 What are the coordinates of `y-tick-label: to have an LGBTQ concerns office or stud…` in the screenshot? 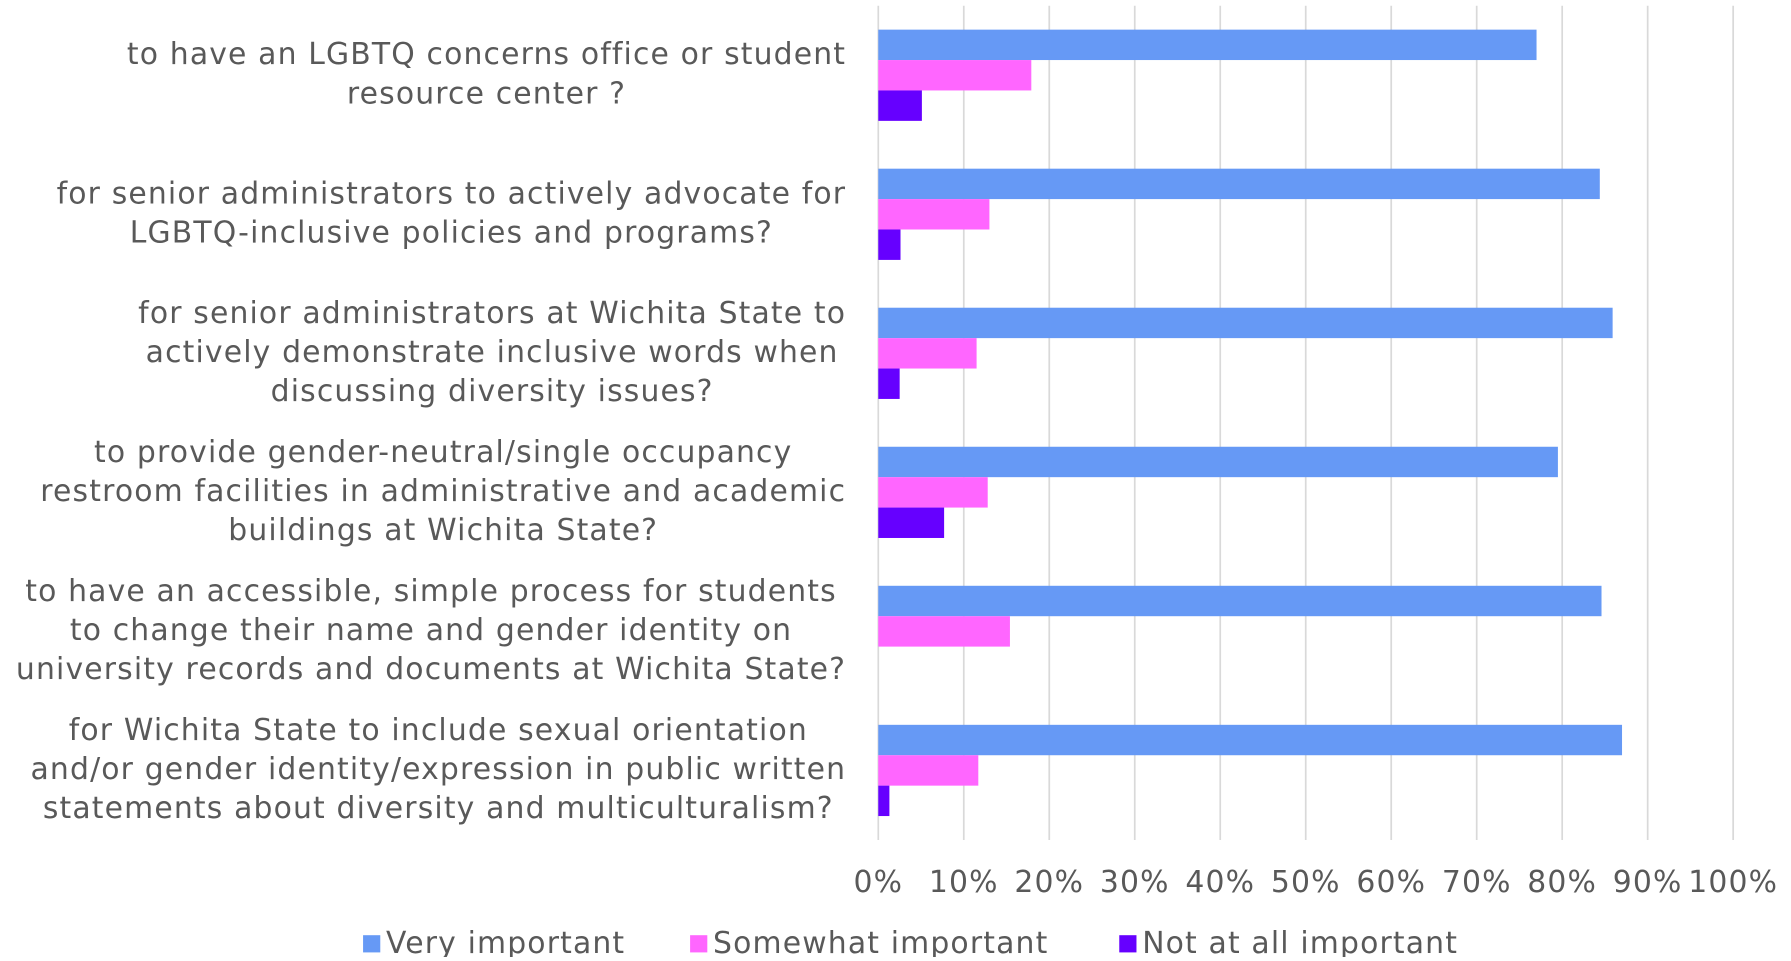 It's located at (486, 54).